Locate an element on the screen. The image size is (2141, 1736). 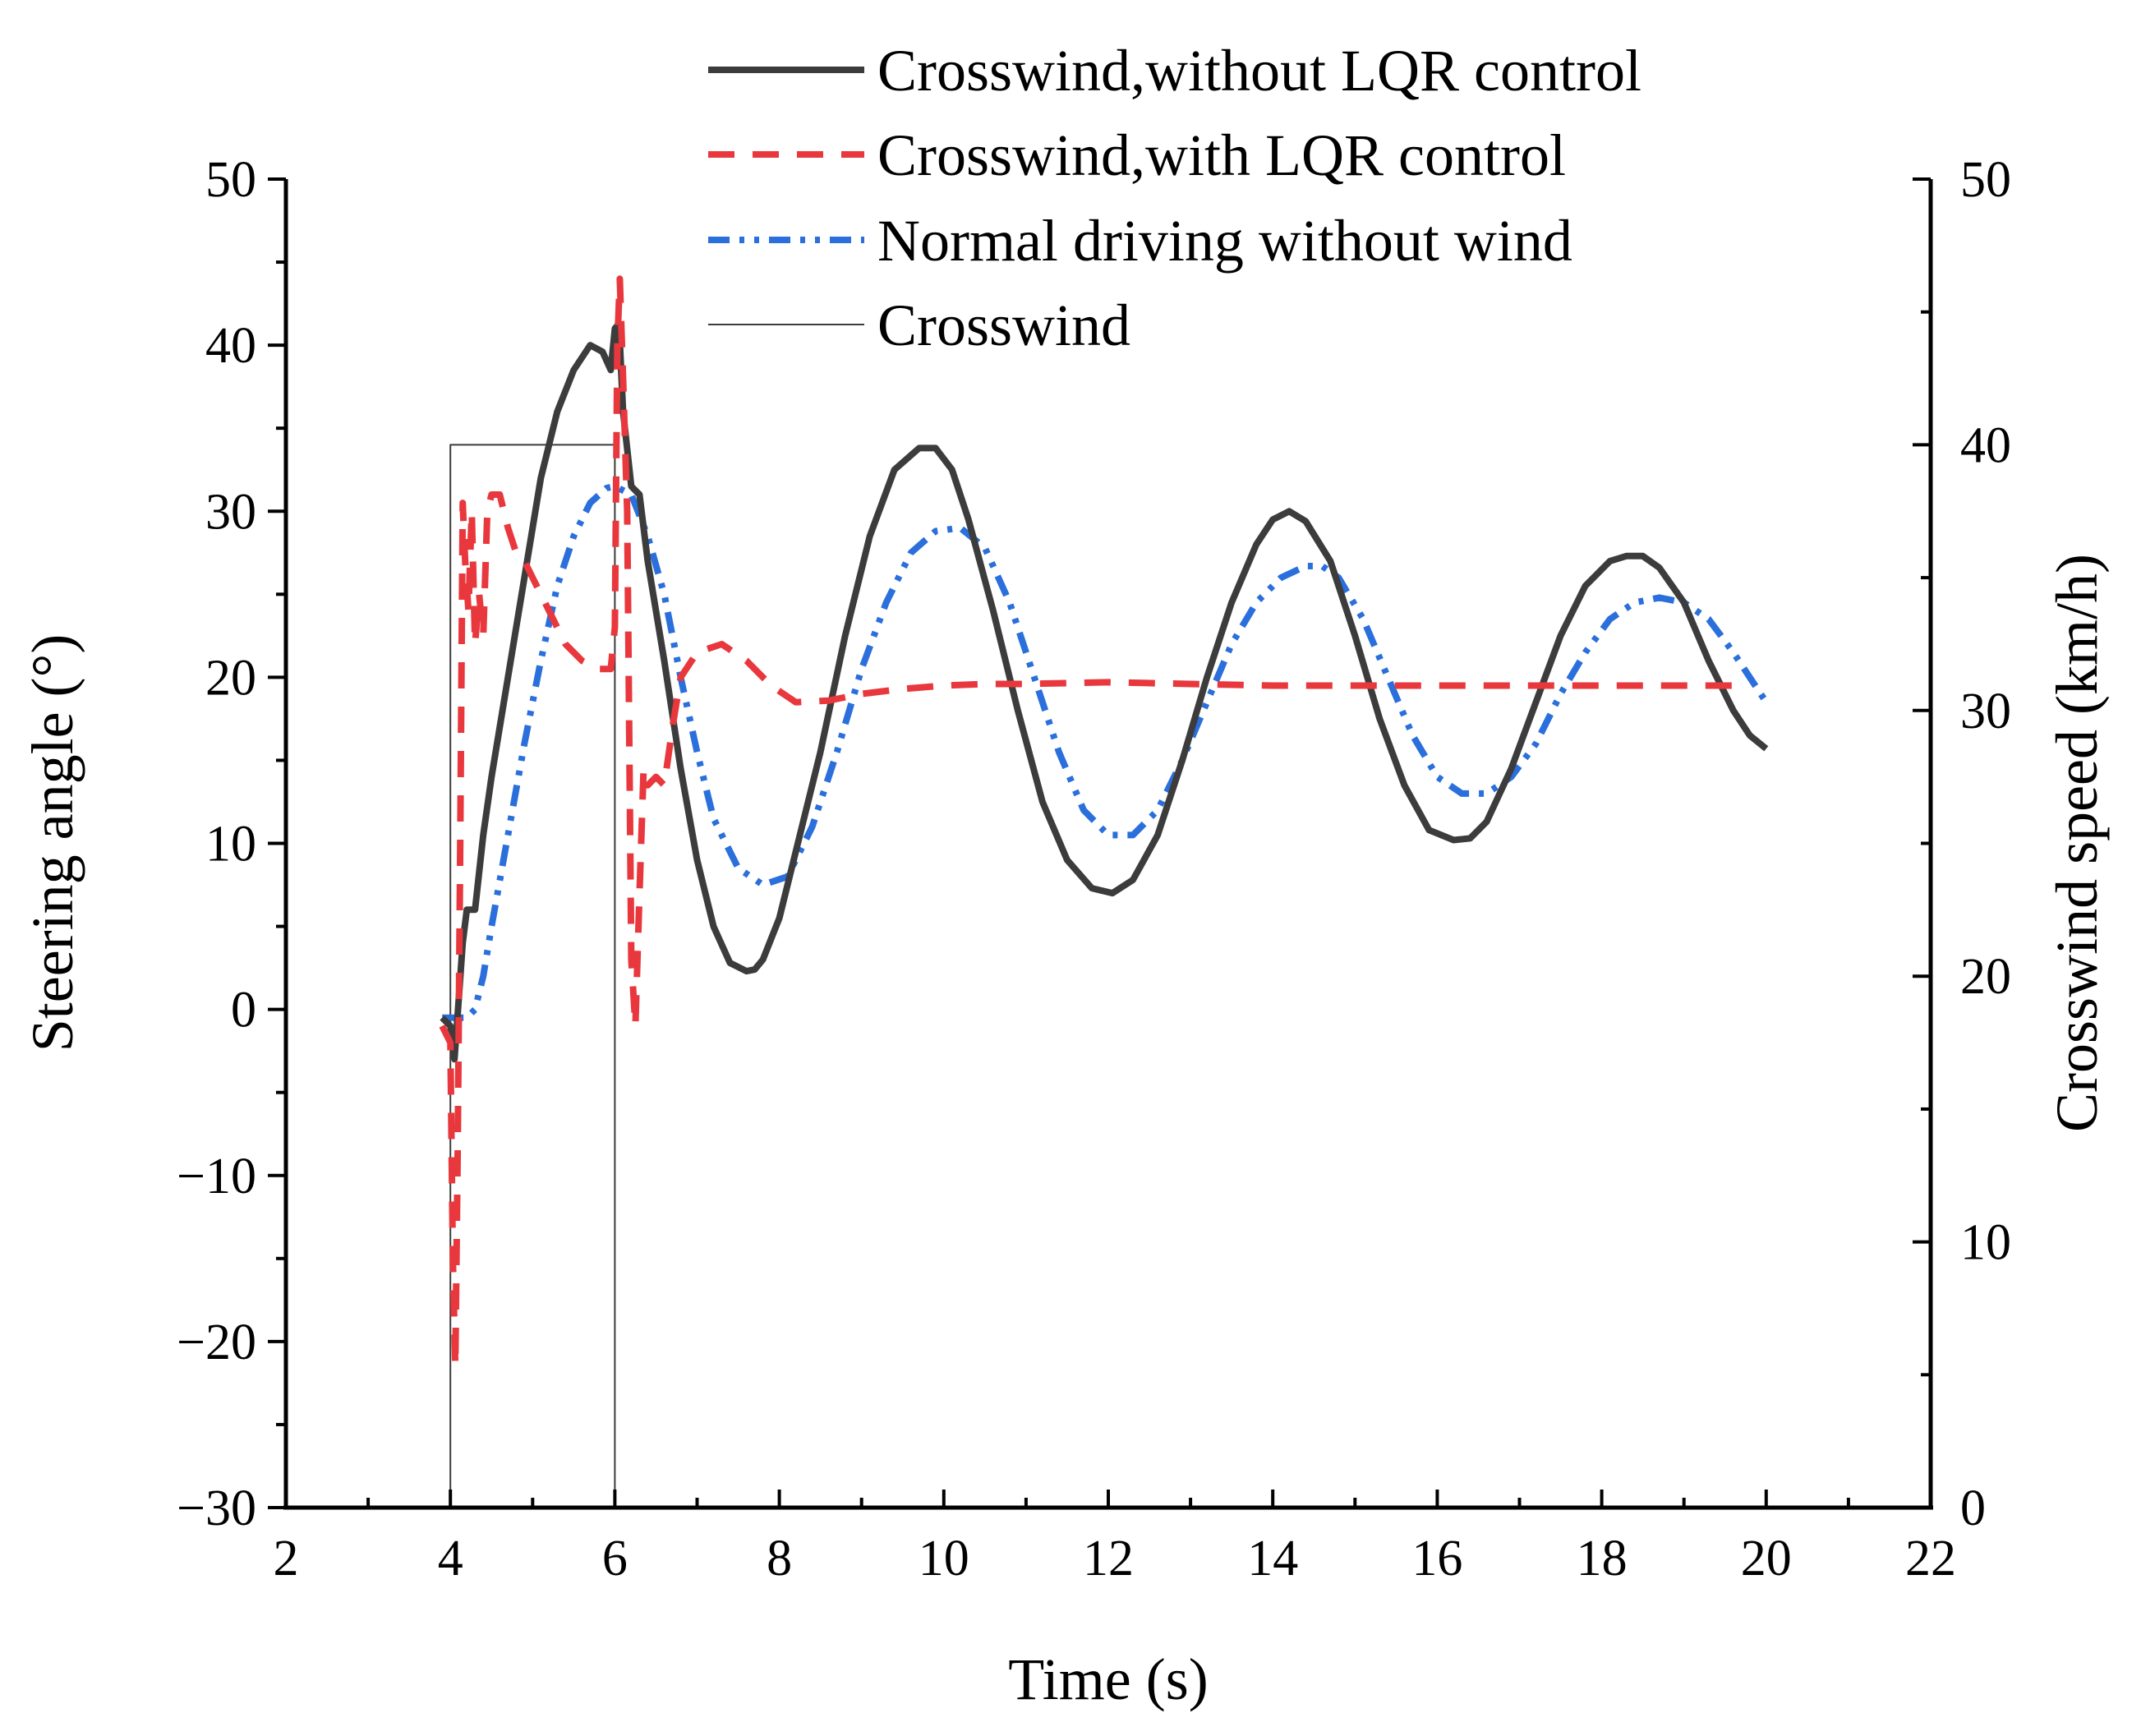
y2-tick-label: 50 is located at coordinates (1985, 180).